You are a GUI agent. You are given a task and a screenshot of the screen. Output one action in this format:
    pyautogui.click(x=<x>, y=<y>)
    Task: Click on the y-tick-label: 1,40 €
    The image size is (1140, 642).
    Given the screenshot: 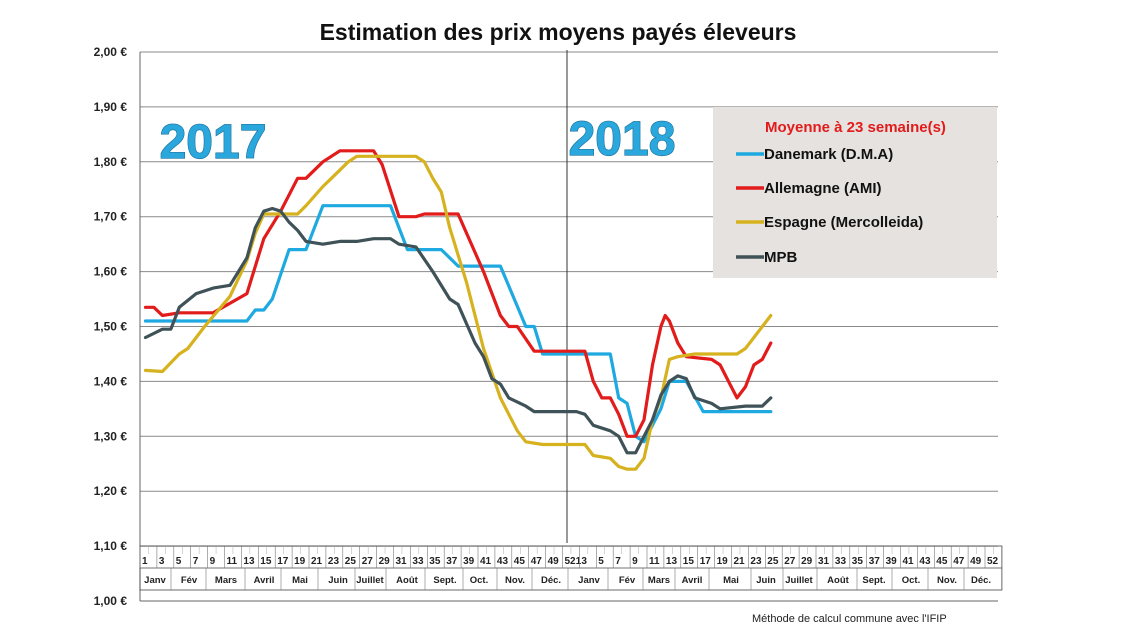 What is the action you would take?
    pyautogui.click(x=111, y=381)
    